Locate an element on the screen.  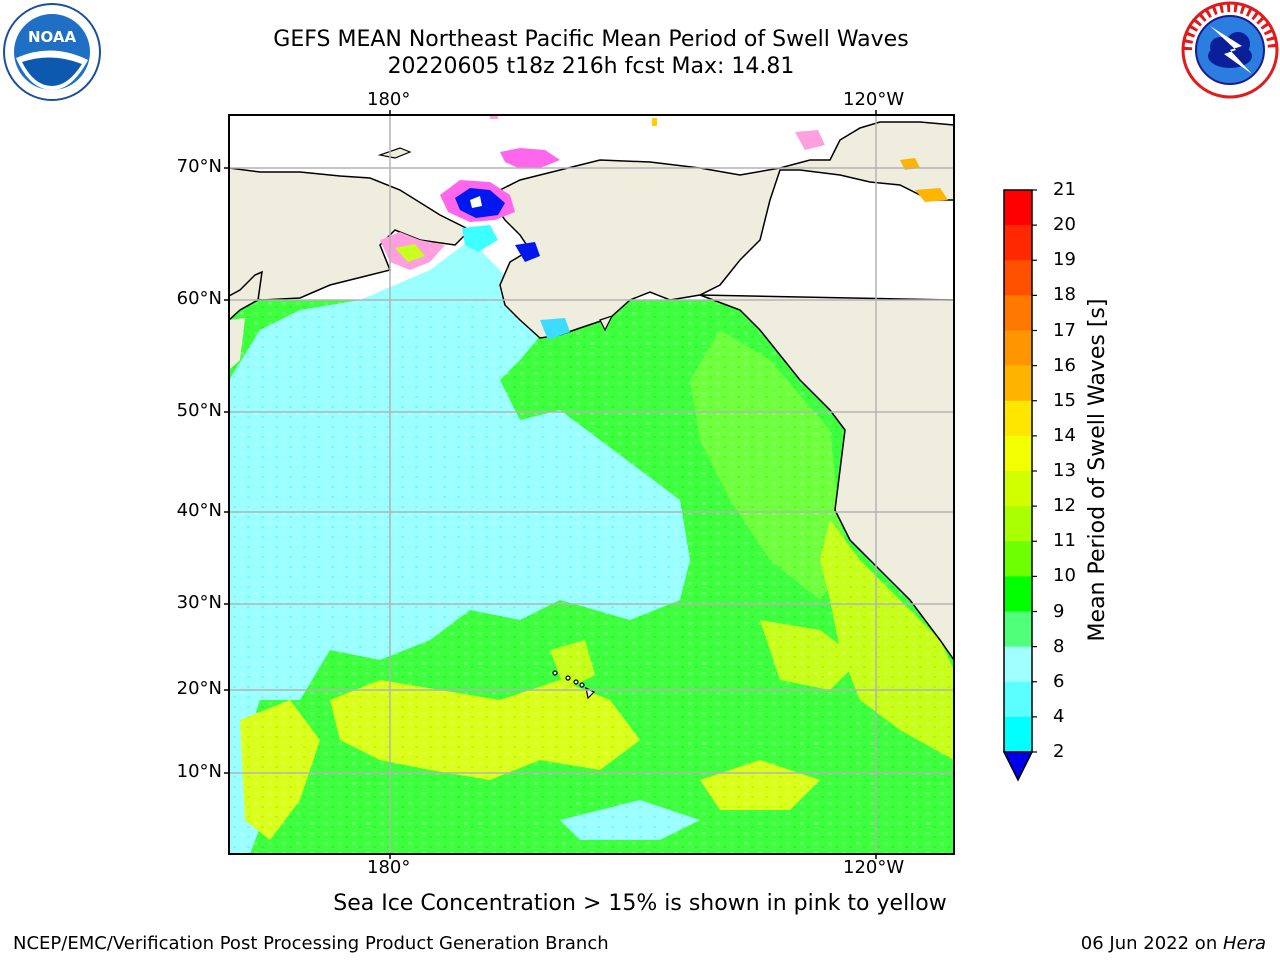
colorbar-tick-label: 13 is located at coordinates (1064, 470).